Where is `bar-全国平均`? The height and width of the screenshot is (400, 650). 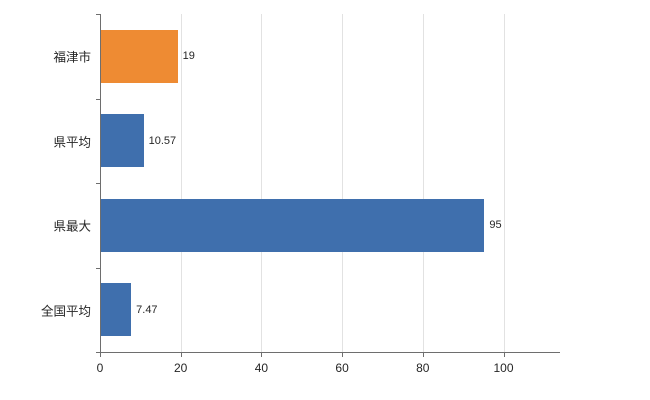 bar-全国平均 is located at coordinates (116, 310).